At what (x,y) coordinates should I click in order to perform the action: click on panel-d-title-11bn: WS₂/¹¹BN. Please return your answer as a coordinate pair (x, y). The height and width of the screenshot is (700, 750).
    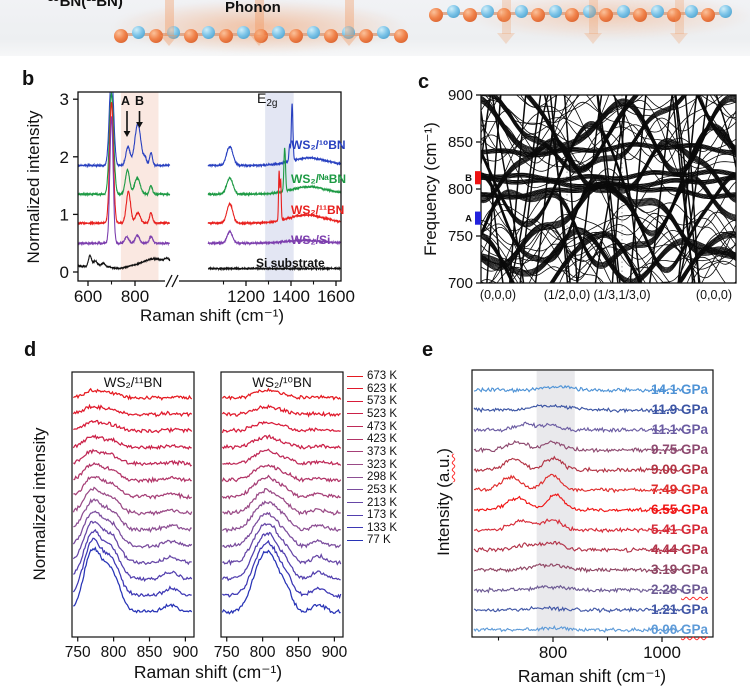
    Looking at the image, I should click on (133, 382).